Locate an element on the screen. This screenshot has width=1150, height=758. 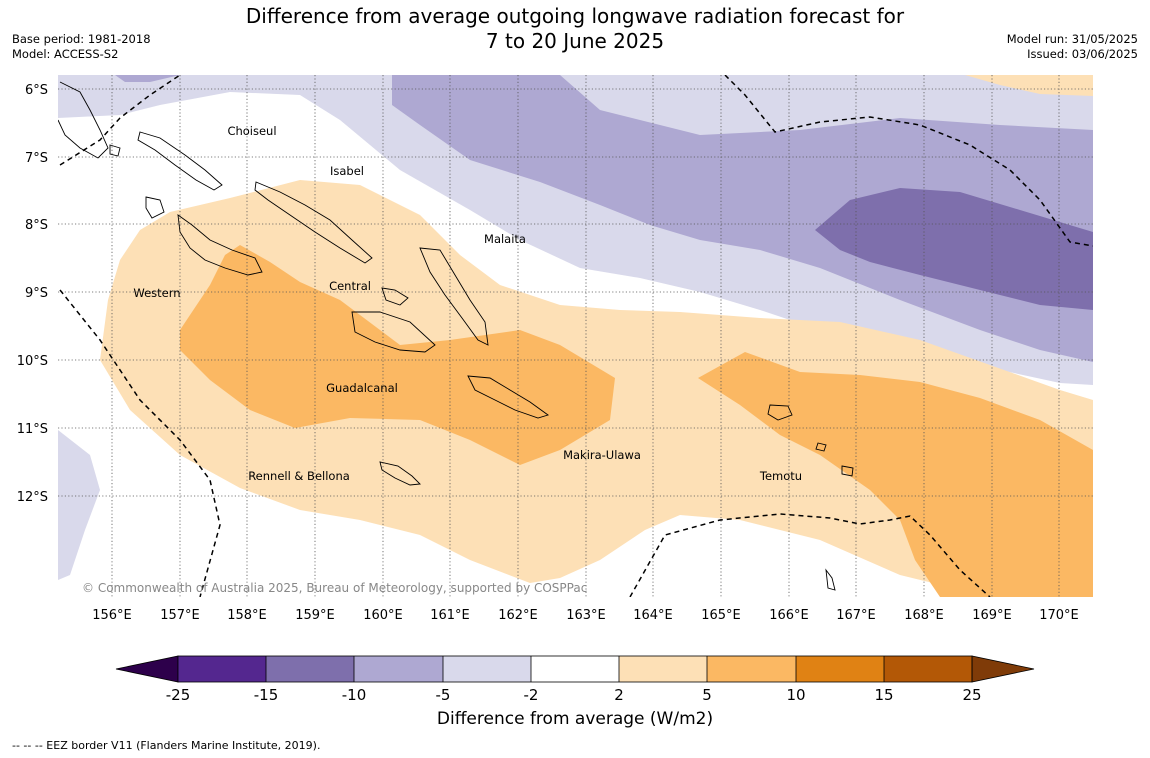
anomaly-patch-light-purple-left is located at coordinates (79, 505).